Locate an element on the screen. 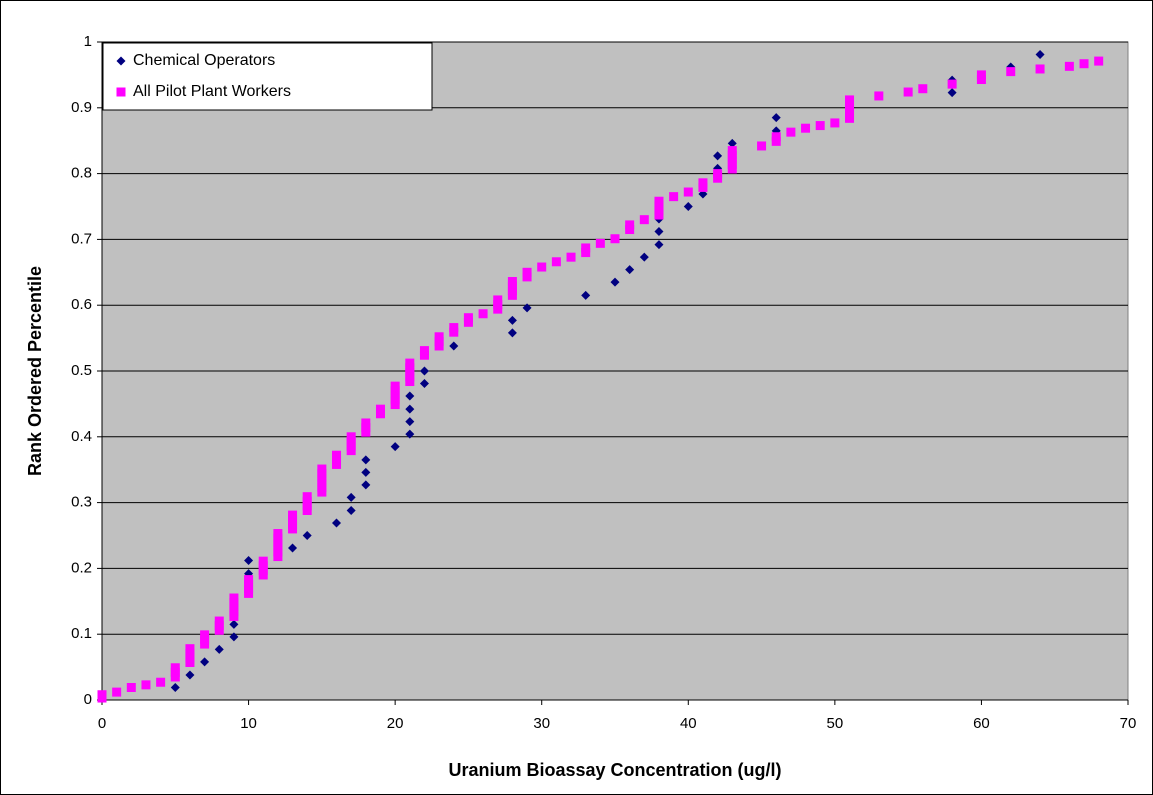 The image size is (1153, 795). y-tick-label: 0 is located at coordinates (88, 699).